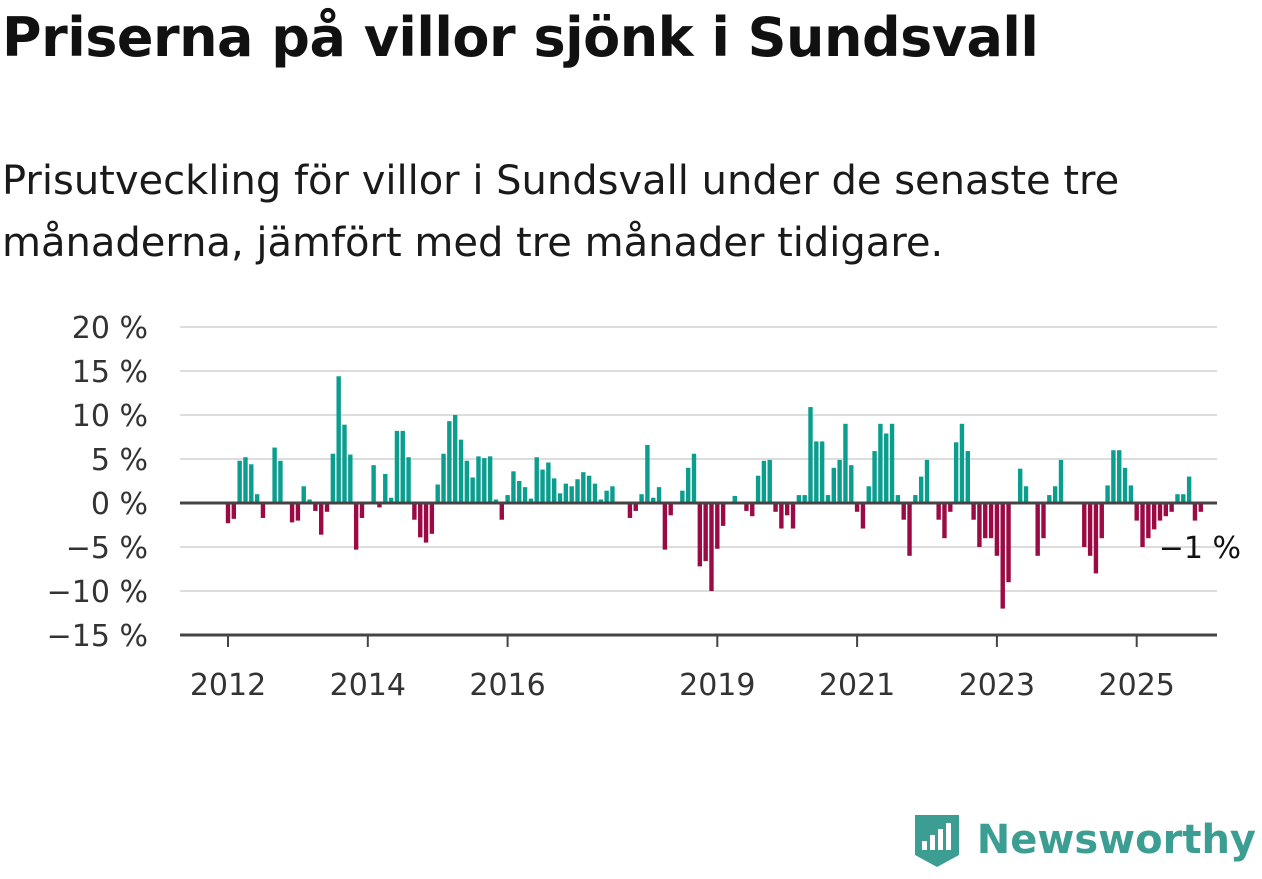 This screenshot has width=1262, height=879. I want to click on x-tick-label: 2012, so click(228, 685).